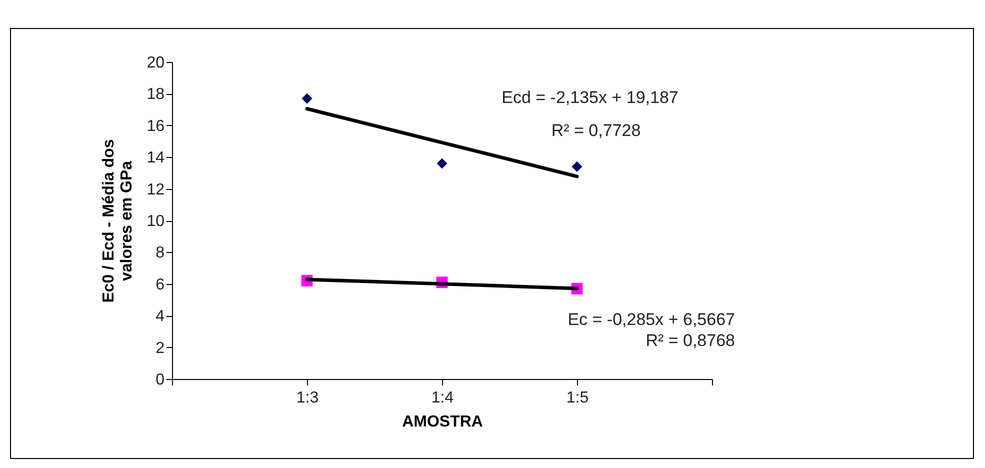 The height and width of the screenshot is (468, 985). I want to click on y-tick-label: 2, so click(160, 348).